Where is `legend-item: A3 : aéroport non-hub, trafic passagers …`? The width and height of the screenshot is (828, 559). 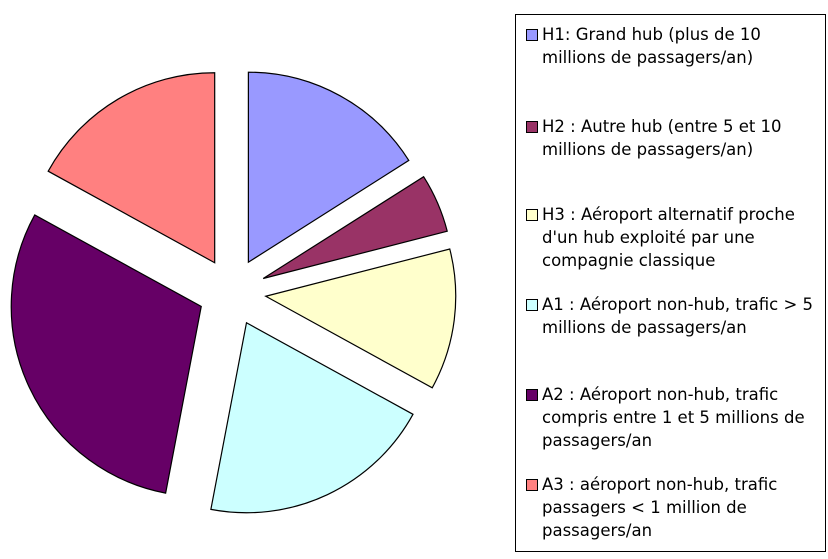 legend-item: A3 : aéroport non-hub, trafic passagers … is located at coordinates (674, 507).